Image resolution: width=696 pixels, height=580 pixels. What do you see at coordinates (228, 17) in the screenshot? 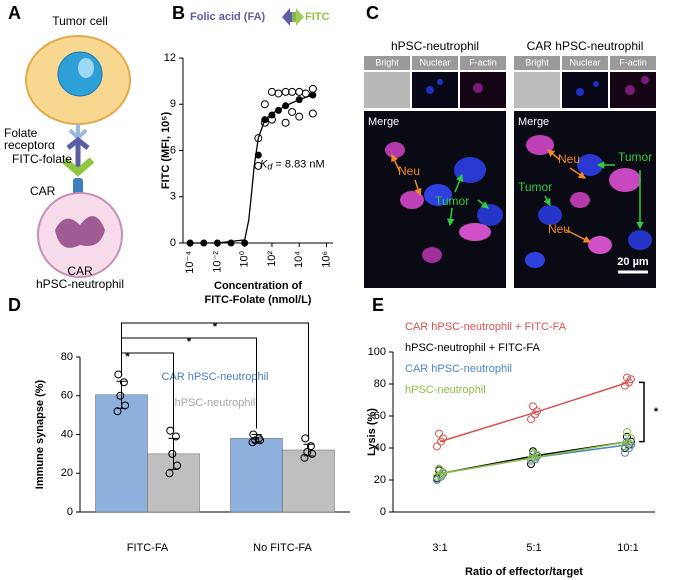
I see `legend-label: Folic acid (FA)` at bounding box center [228, 17].